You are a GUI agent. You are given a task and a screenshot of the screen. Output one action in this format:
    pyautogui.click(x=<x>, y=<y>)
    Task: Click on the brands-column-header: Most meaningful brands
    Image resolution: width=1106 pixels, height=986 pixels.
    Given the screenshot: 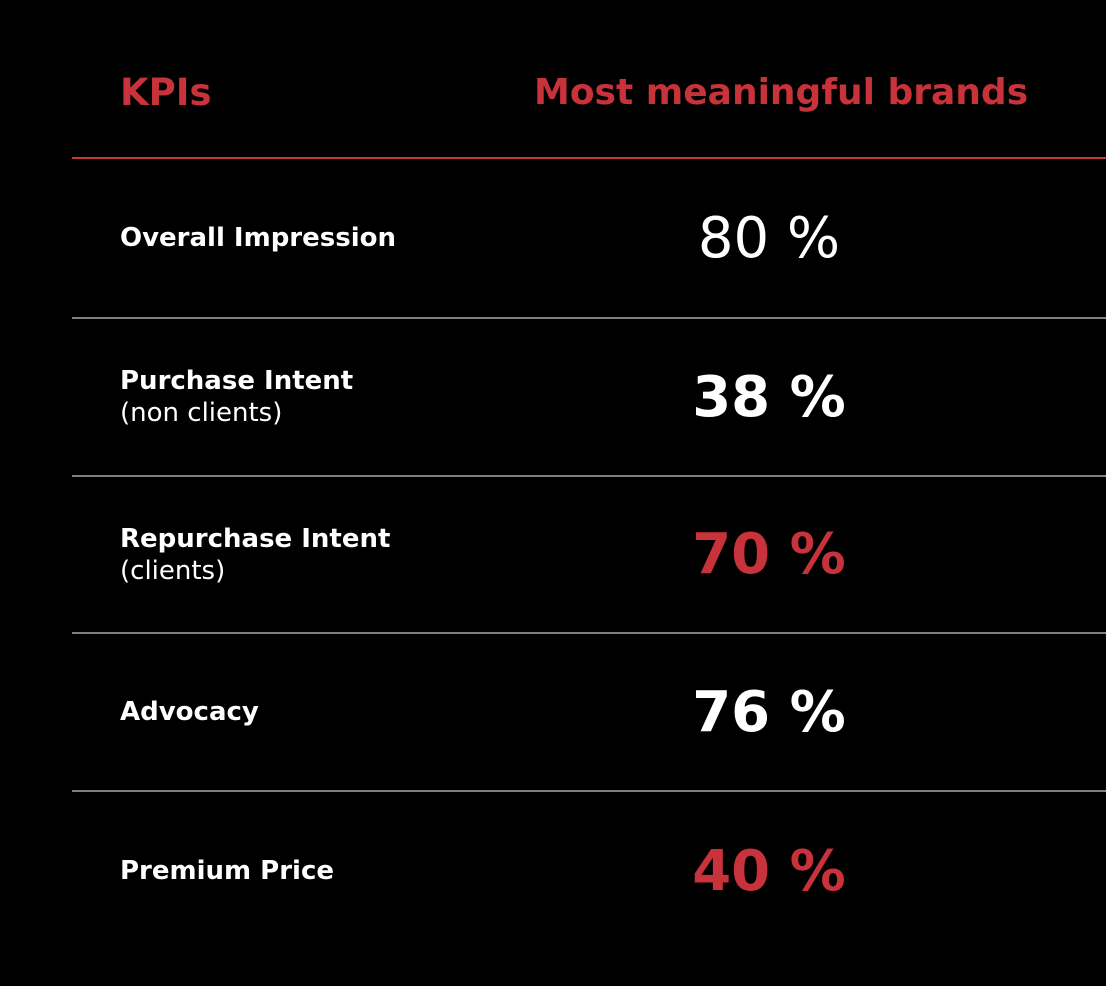 What is the action you would take?
    pyautogui.click(x=781, y=92)
    